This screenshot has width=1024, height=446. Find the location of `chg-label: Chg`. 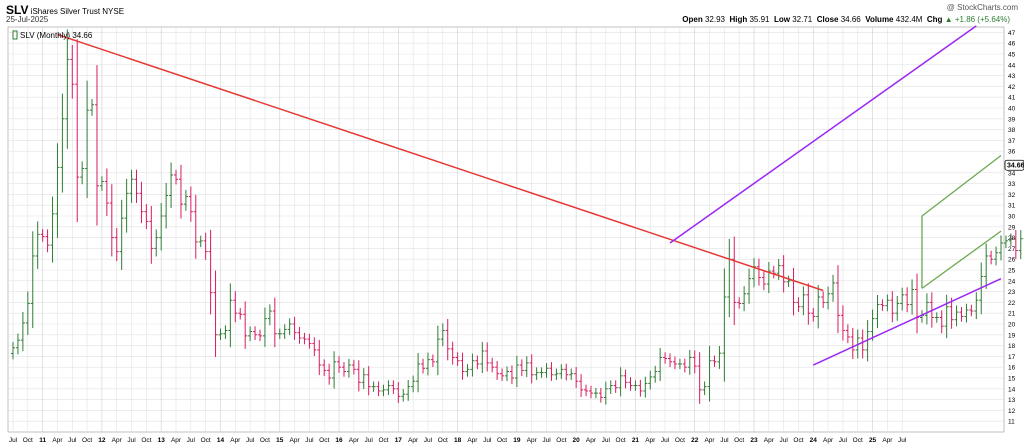

chg-label: Chg is located at coordinates (934, 19).